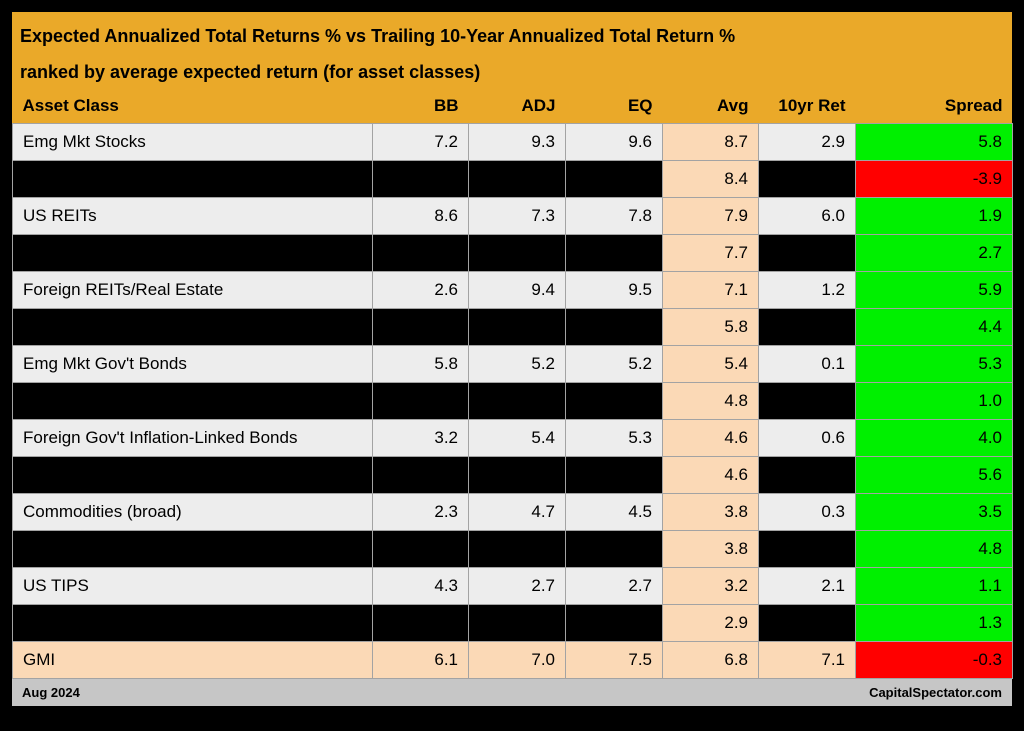 The width and height of the screenshot is (1024, 731). Describe the element at coordinates (512, 363) in the screenshot. I see `table-row: Emg Mkt Gov't Bonds 5.8 5.2 5.2 5.4 0.1 5.3` at that location.